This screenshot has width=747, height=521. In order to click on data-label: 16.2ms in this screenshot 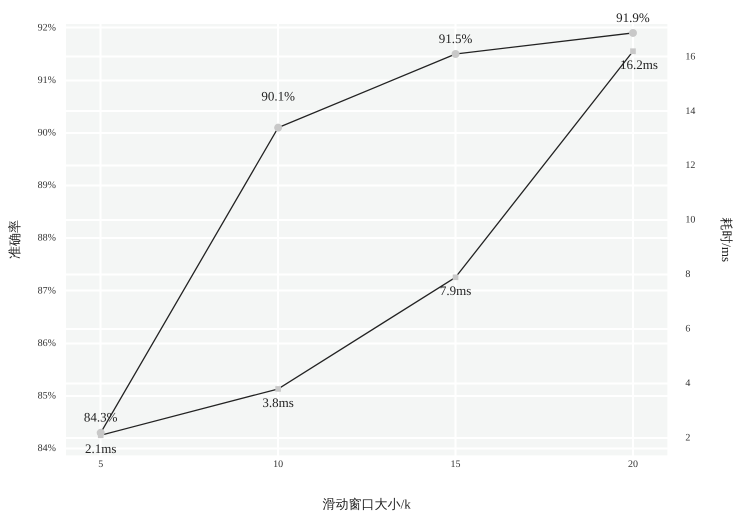, I will do `click(639, 64)`.